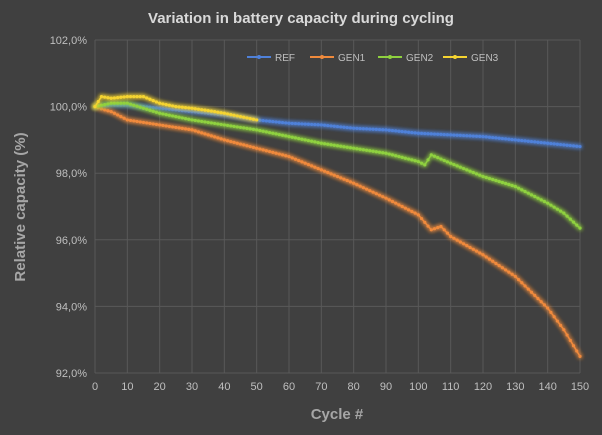 The width and height of the screenshot is (602, 435). Describe the element at coordinates (386, 387) in the screenshot. I see `x-tick-label: 90` at that location.